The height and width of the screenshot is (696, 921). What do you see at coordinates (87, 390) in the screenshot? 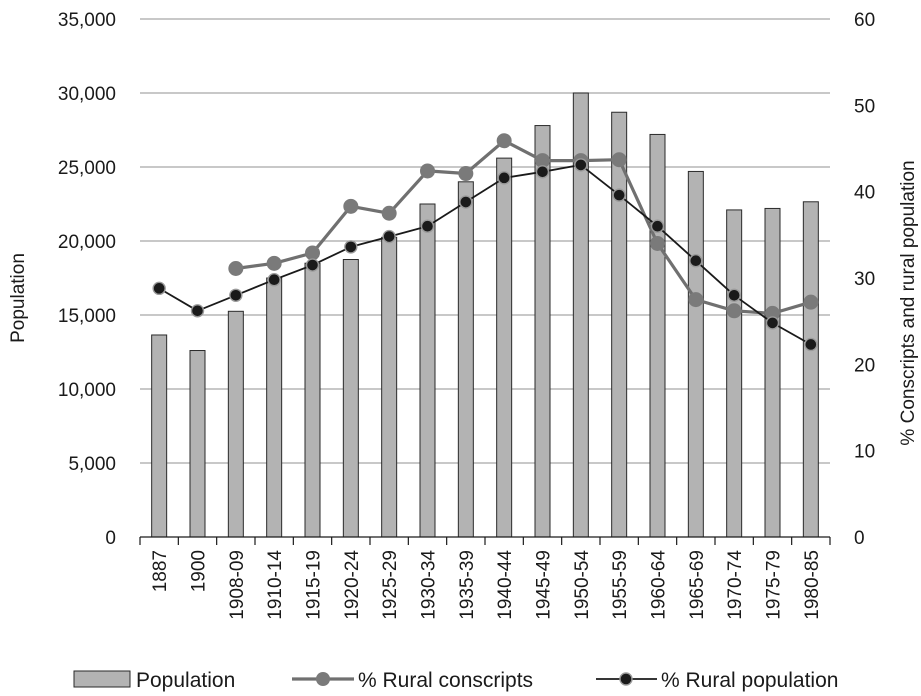
I see `y-left-tick-label: 10,000` at bounding box center [87, 390].